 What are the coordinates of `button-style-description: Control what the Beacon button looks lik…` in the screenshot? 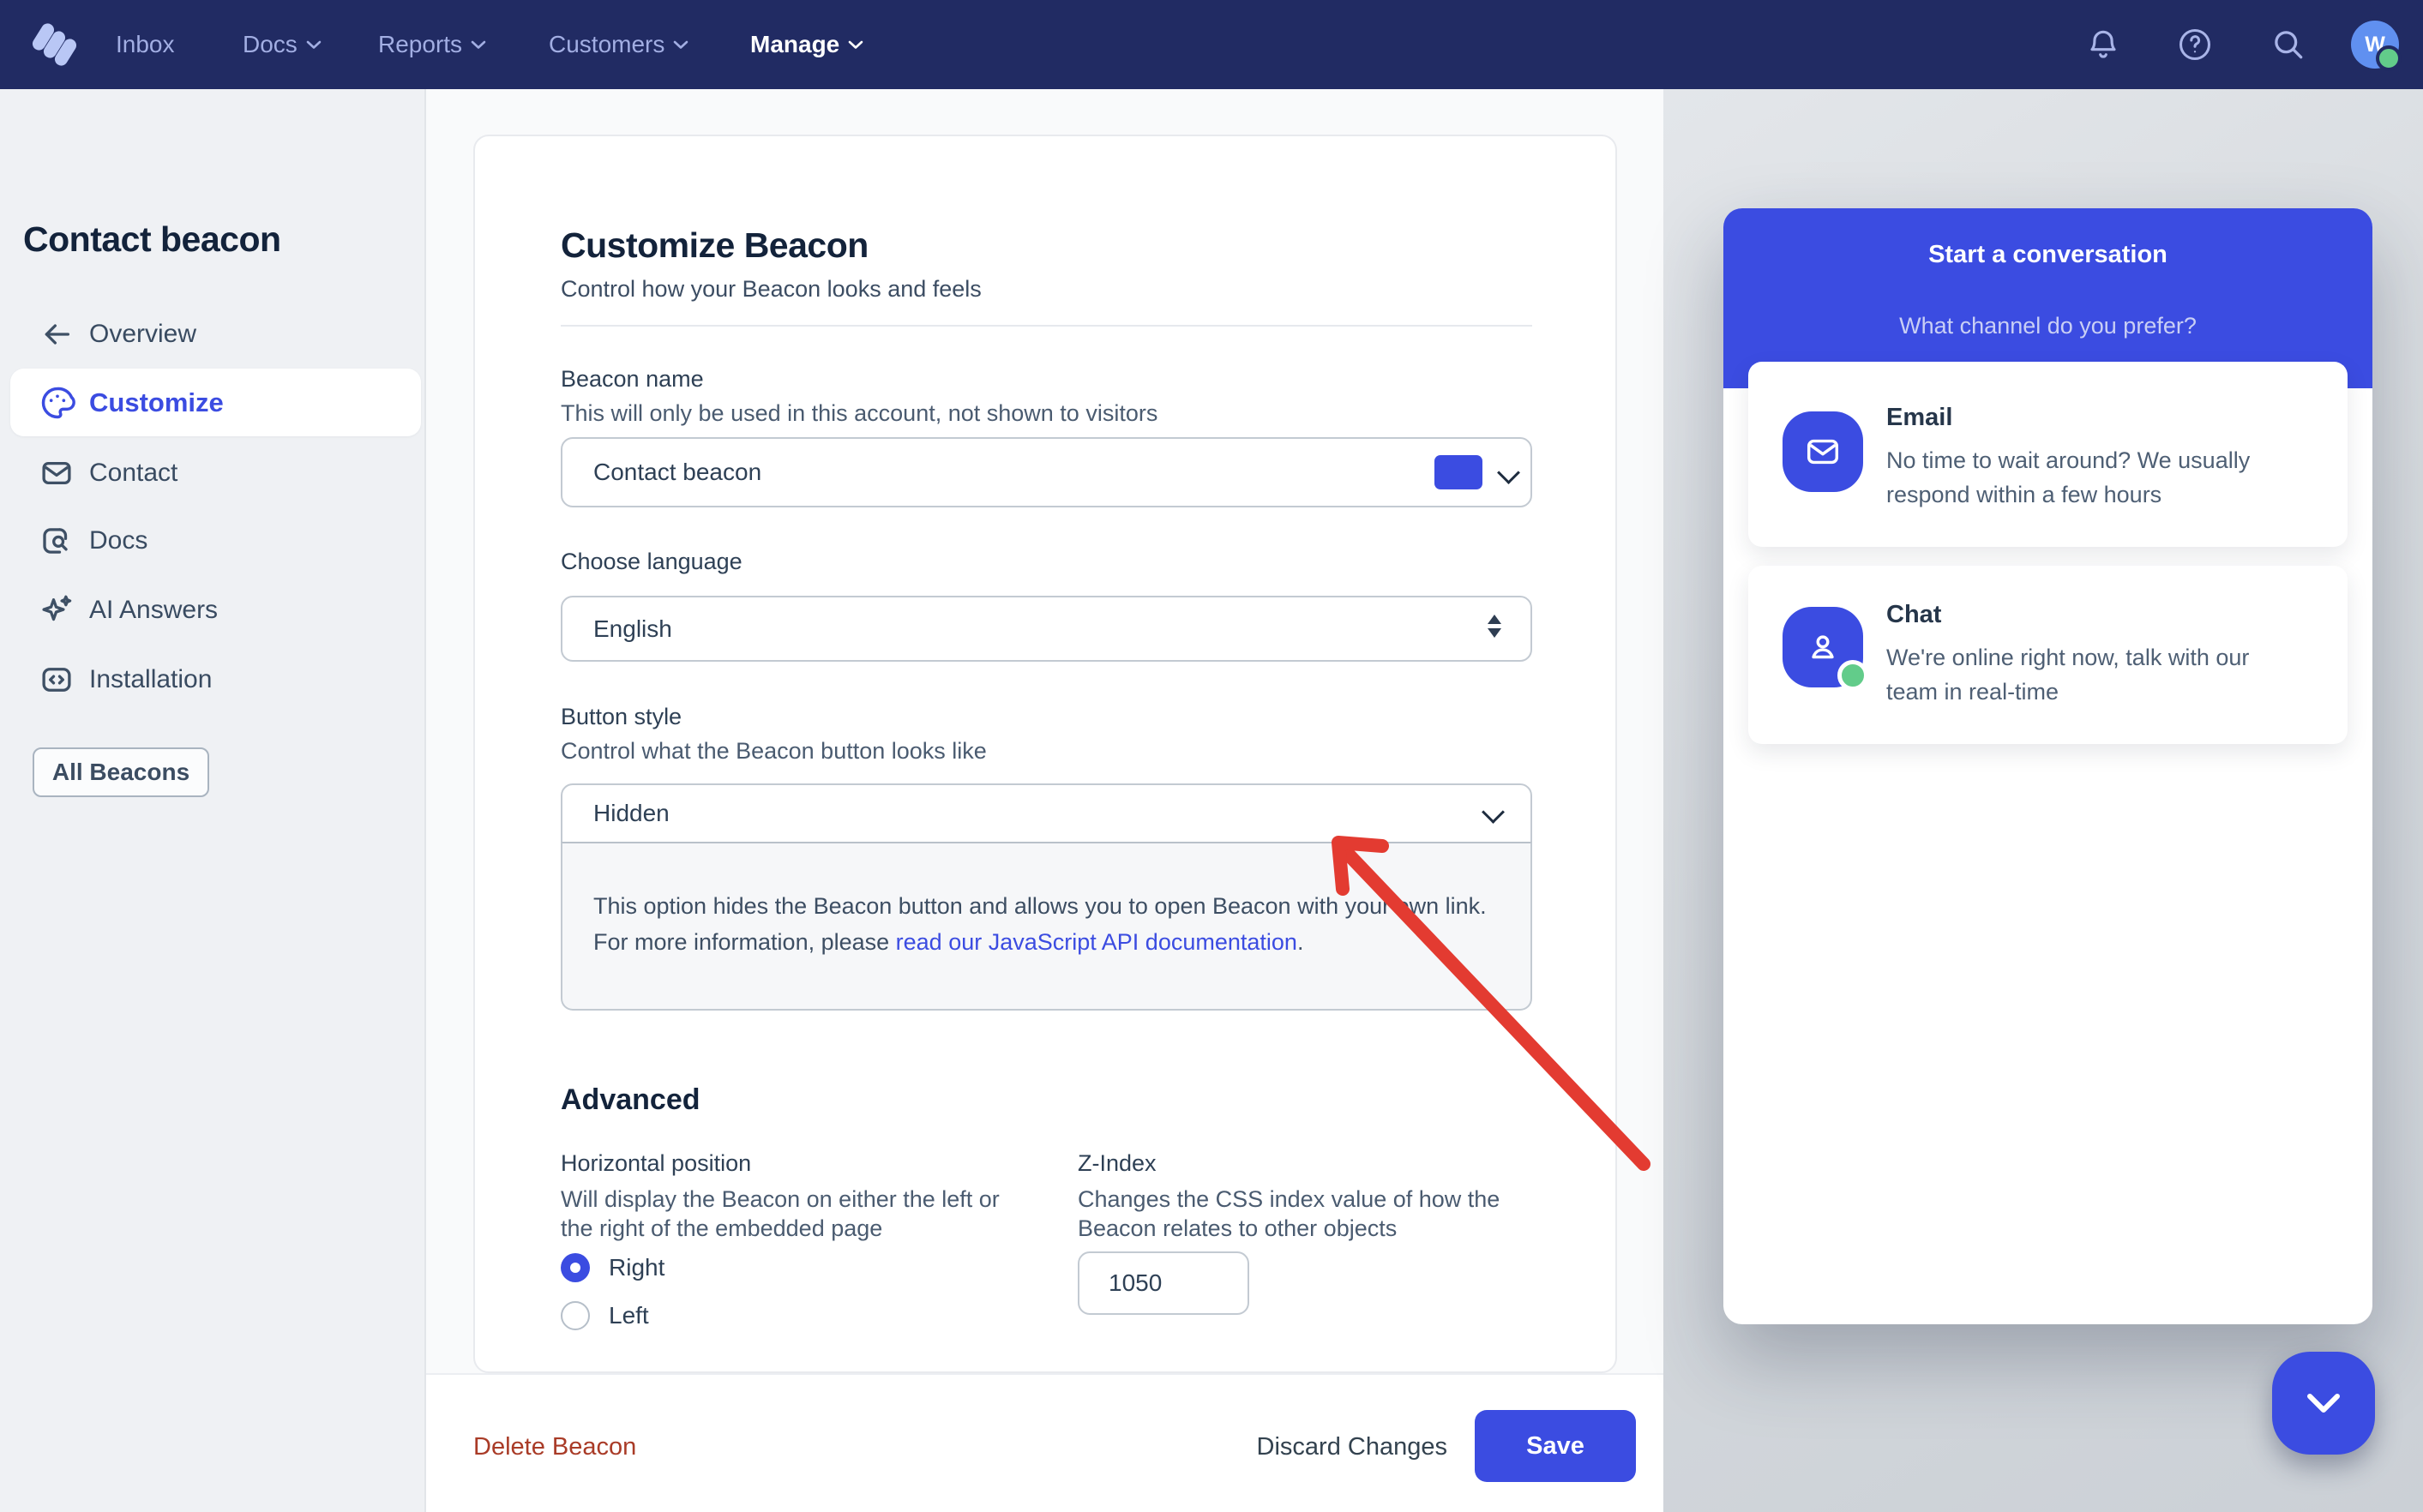 It's located at (774, 751).